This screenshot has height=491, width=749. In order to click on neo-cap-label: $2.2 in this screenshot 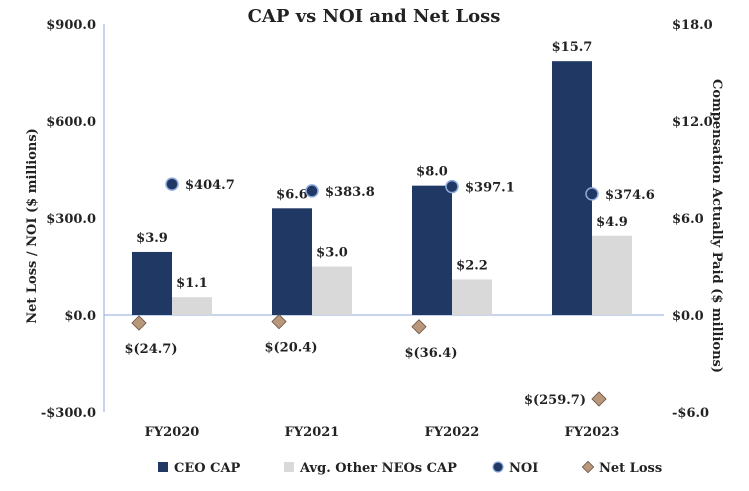, I will do `click(472, 265)`.